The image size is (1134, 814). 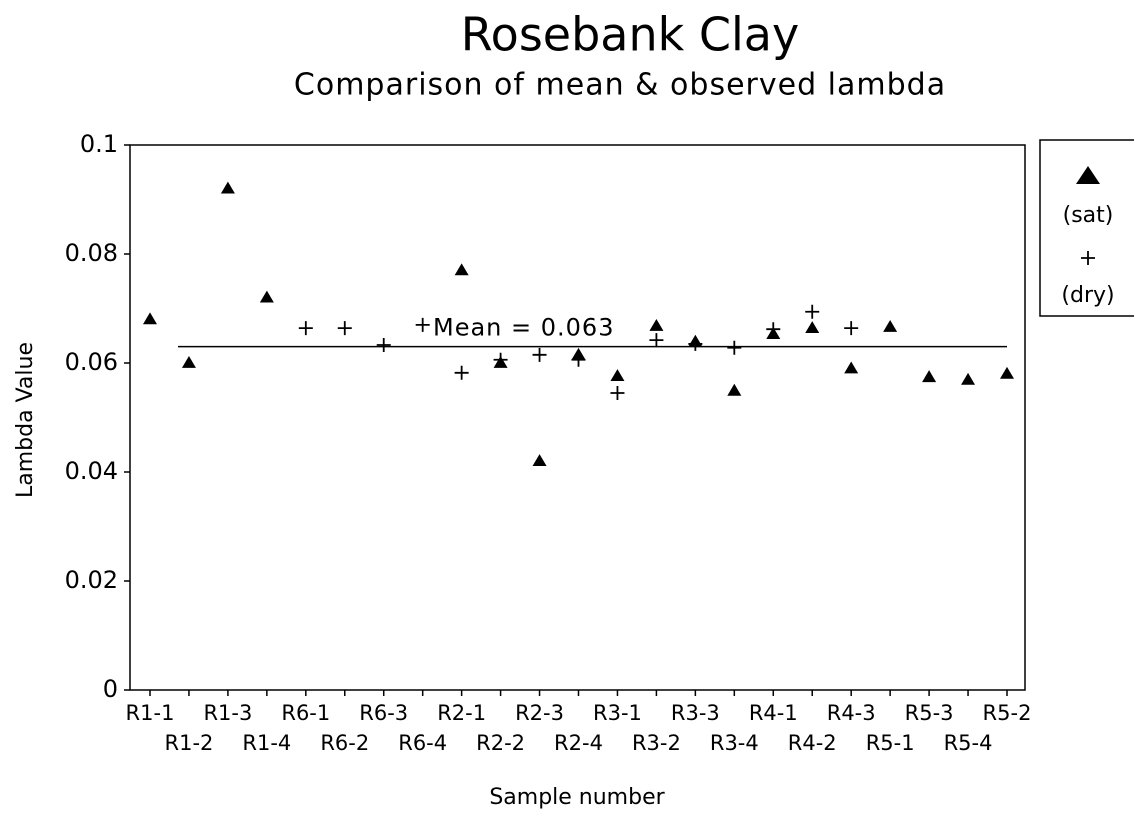 I want to click on x-tick-label: R1-3, so click(x=227, y=713).